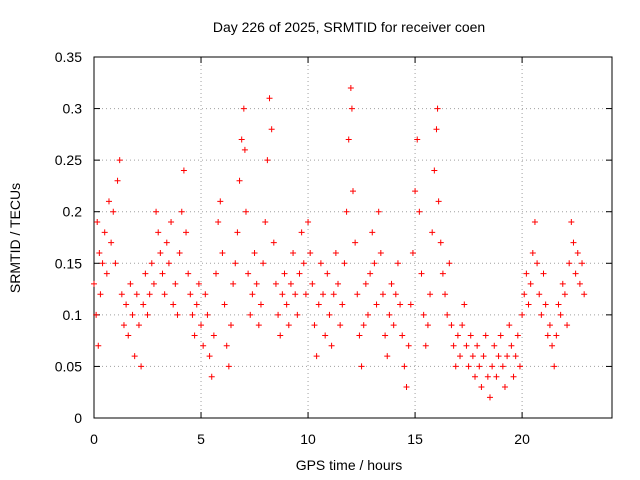 This screenshot has height=480, width=640. Describe the element at coordinates (349, 465) in the screenshot. I see `x-axis-label: GPS time / hours` at that location.